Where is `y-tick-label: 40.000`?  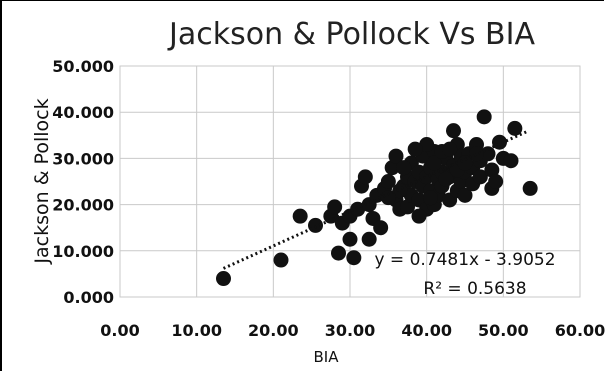
y-tick-label: 40.000 is located at coordinates (83, 112).